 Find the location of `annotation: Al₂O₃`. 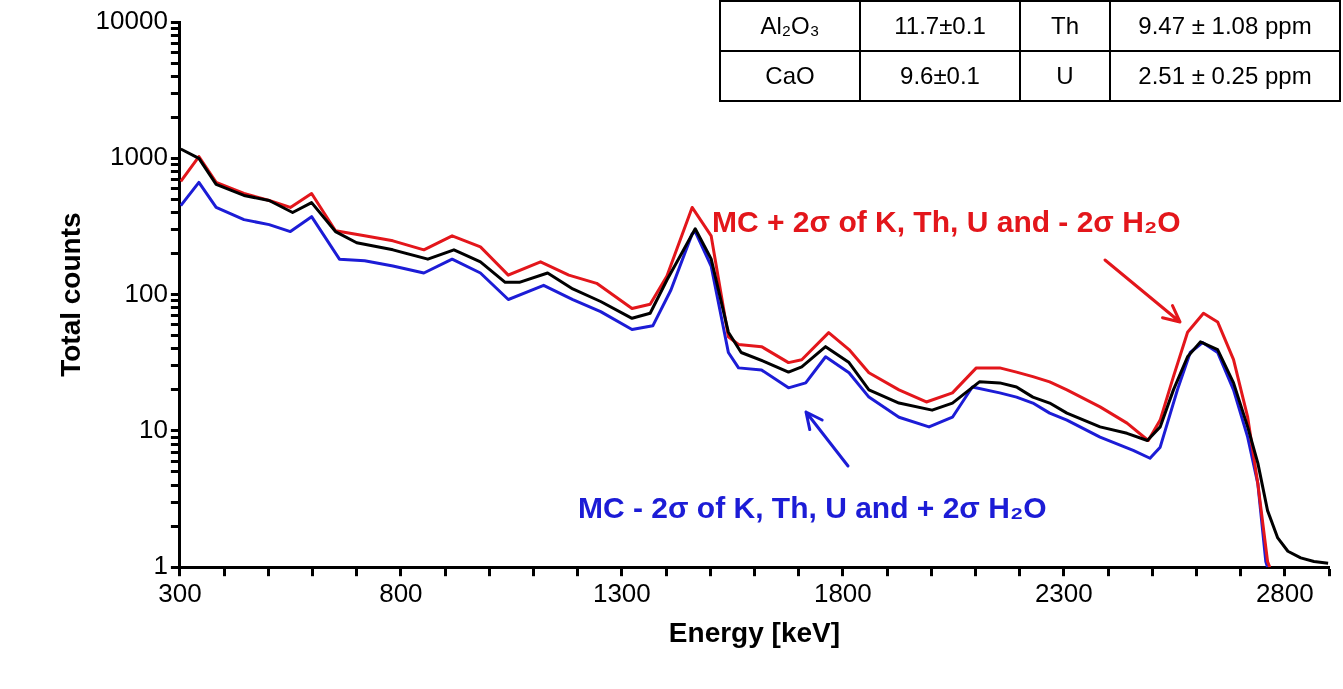

annotation: Al₂O₃ is located at coordinates (790, 26).